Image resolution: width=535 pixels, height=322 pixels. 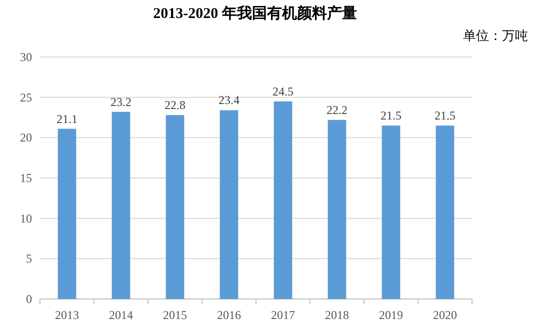 I want to click on y-tick-label: 25, so click(x=26, y=97).